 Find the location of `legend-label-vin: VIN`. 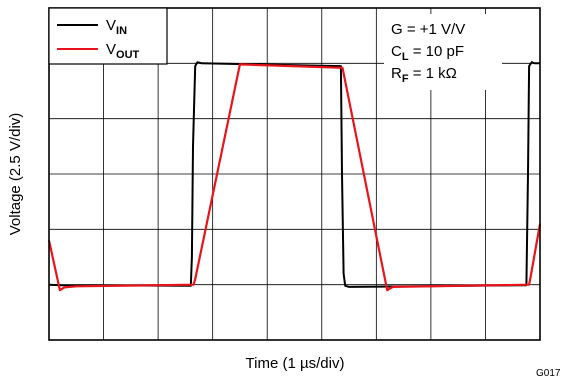

legend-label-vin: VIN is located at coordinates (116, 27).